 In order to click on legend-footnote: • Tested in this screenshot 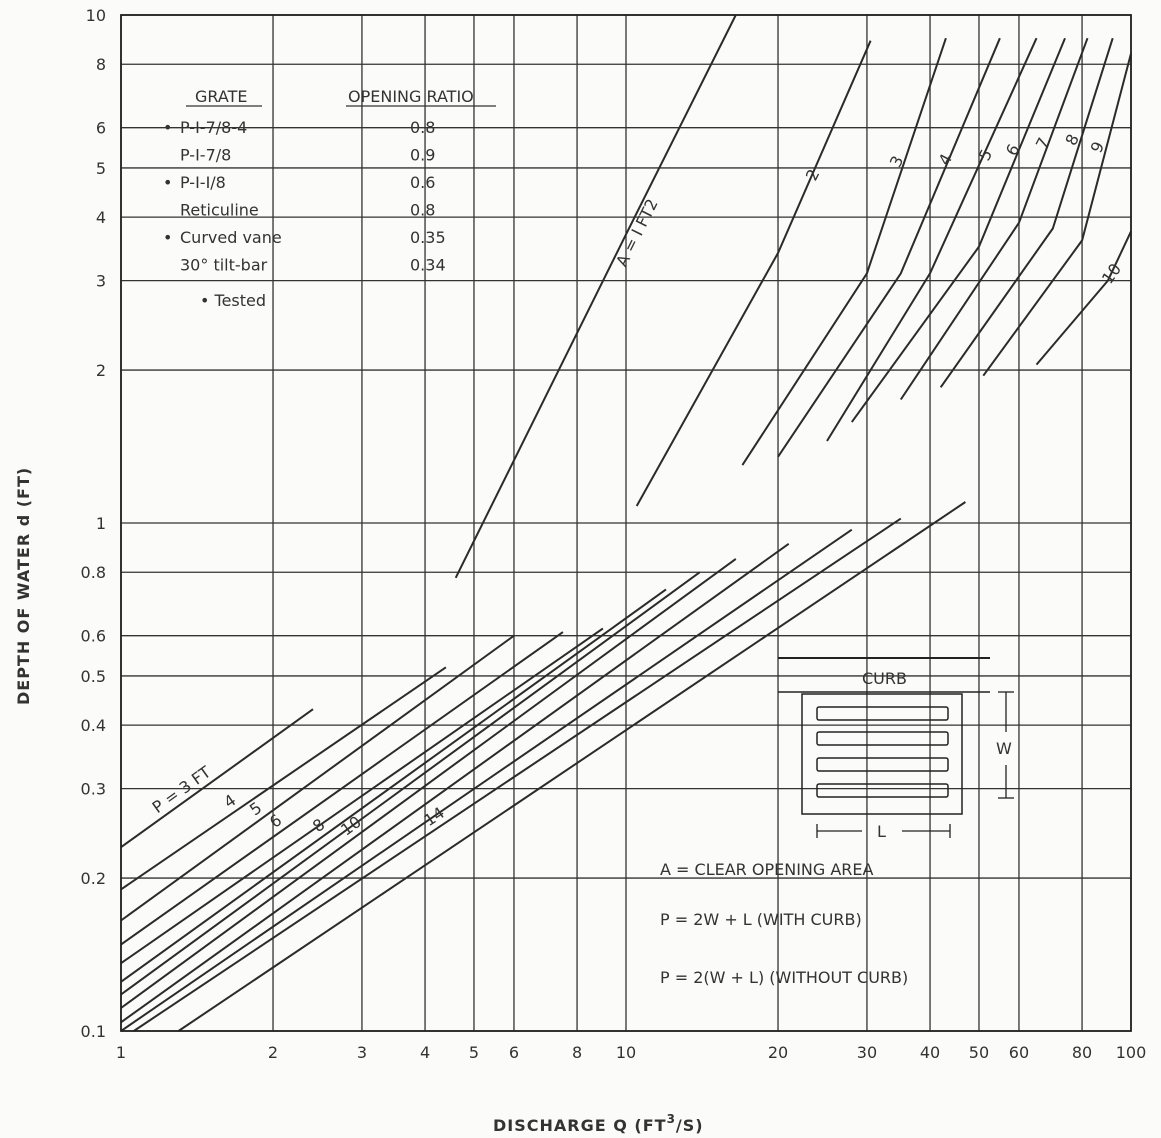, I will do `click(233, 300)`.